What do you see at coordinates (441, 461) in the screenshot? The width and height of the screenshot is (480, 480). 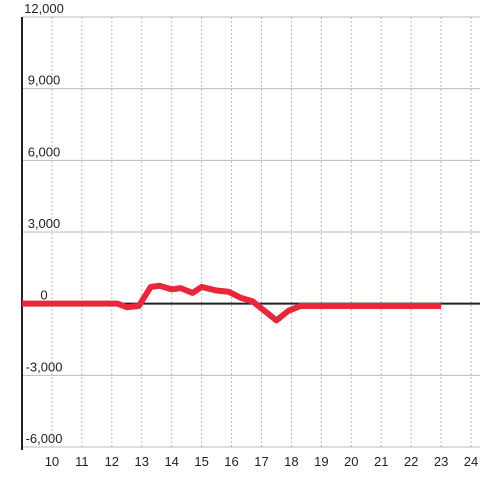 I see `x-tick-label: 23` at bounding box center [441, 461].